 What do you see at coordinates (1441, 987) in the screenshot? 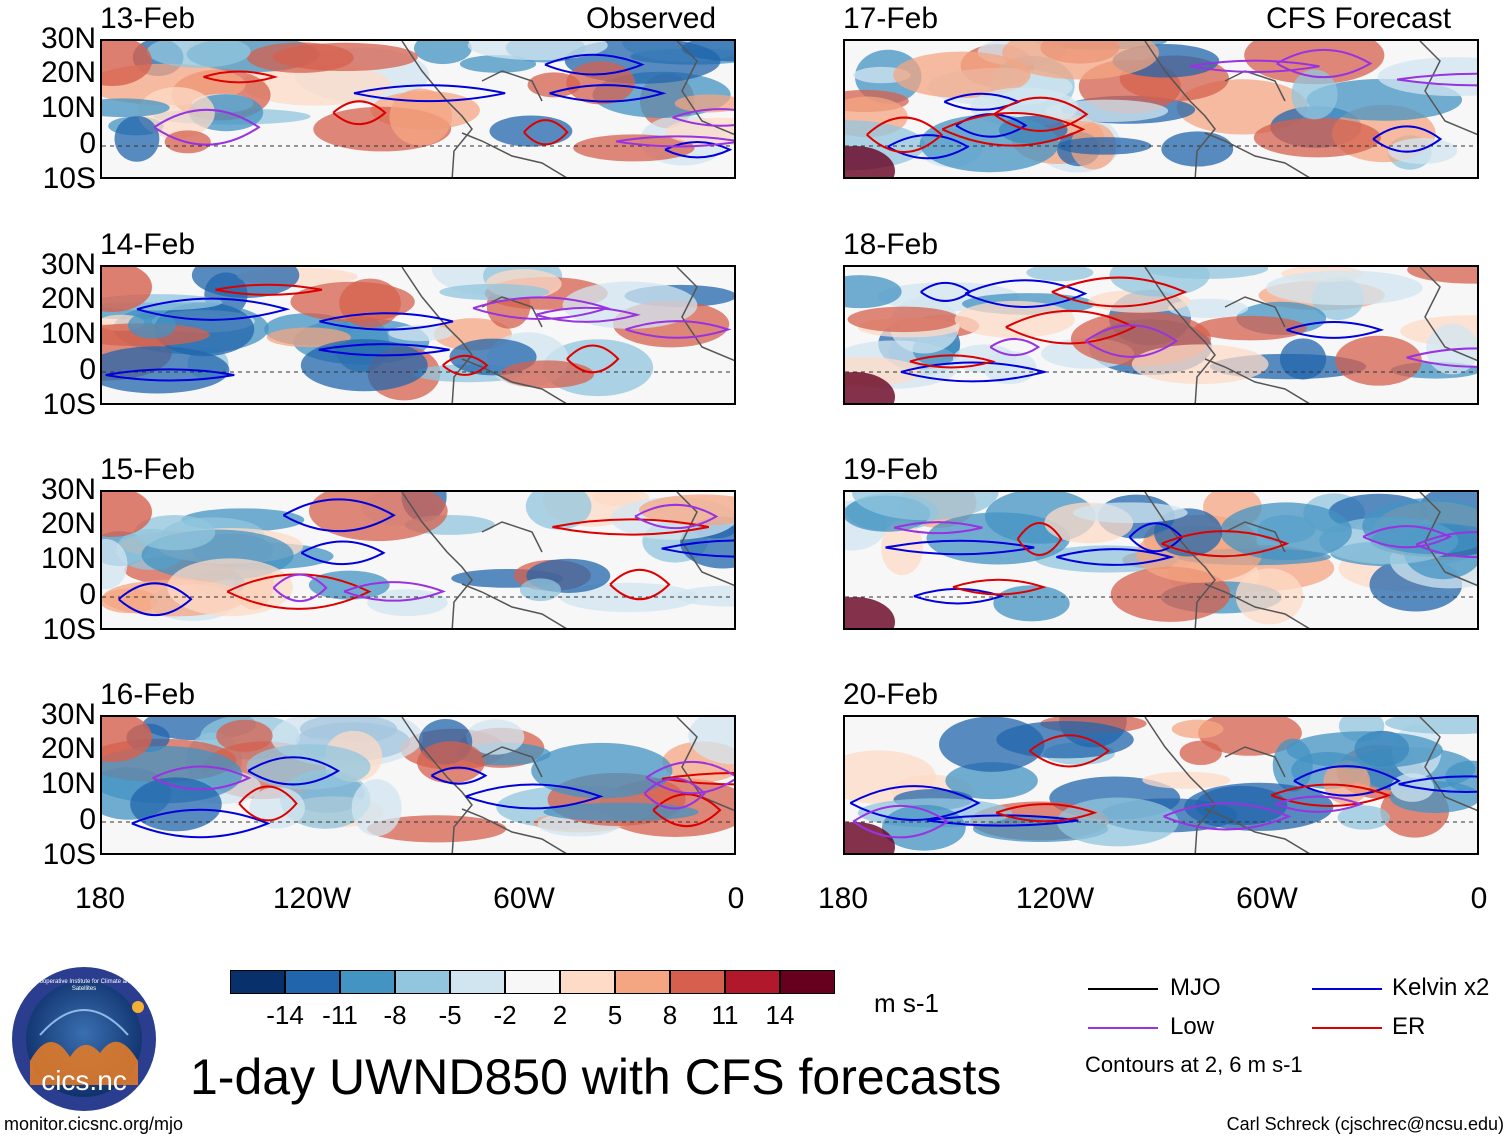
I see `legend-label-kelvin: Kelvin x2` at bounding box center [1441, 987].